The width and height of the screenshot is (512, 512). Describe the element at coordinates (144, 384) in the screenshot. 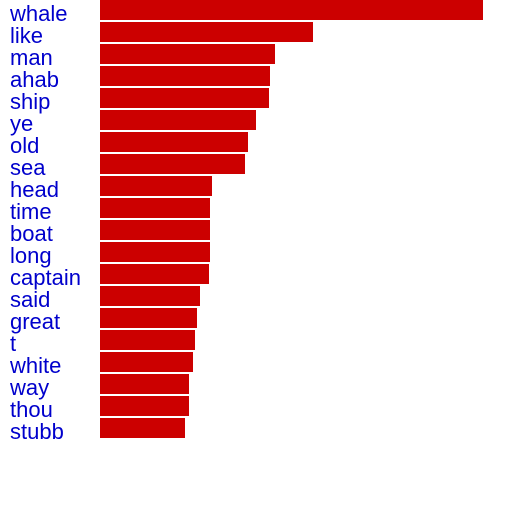

I see `bar-way` at that location.